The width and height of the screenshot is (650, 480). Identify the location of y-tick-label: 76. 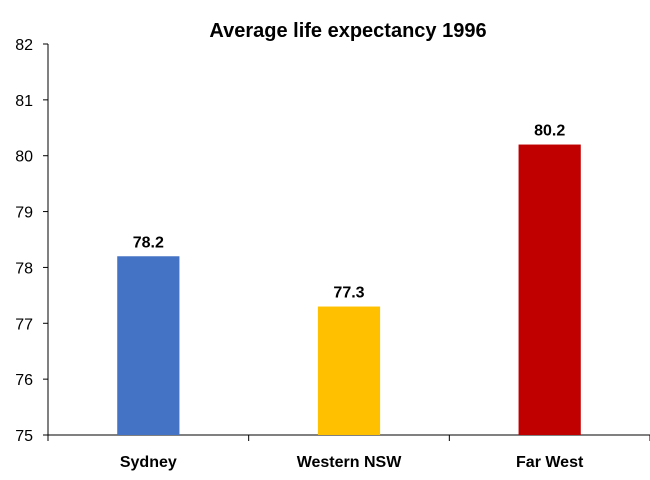
(24, 380).